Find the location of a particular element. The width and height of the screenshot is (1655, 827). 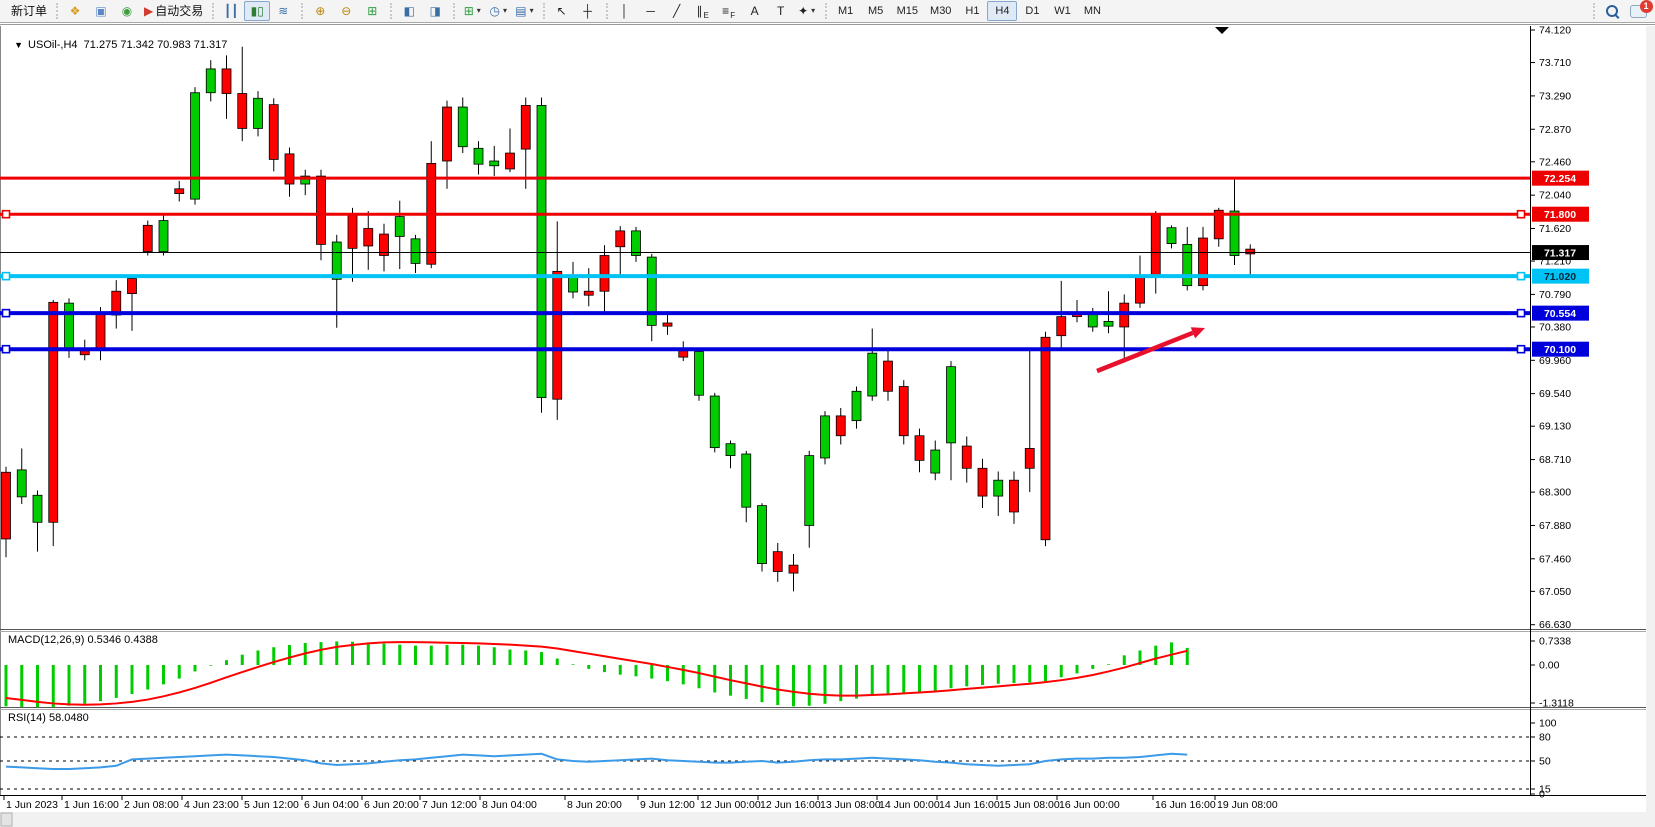

timeframe-m30: M30 is located at coordinates (941, 10).